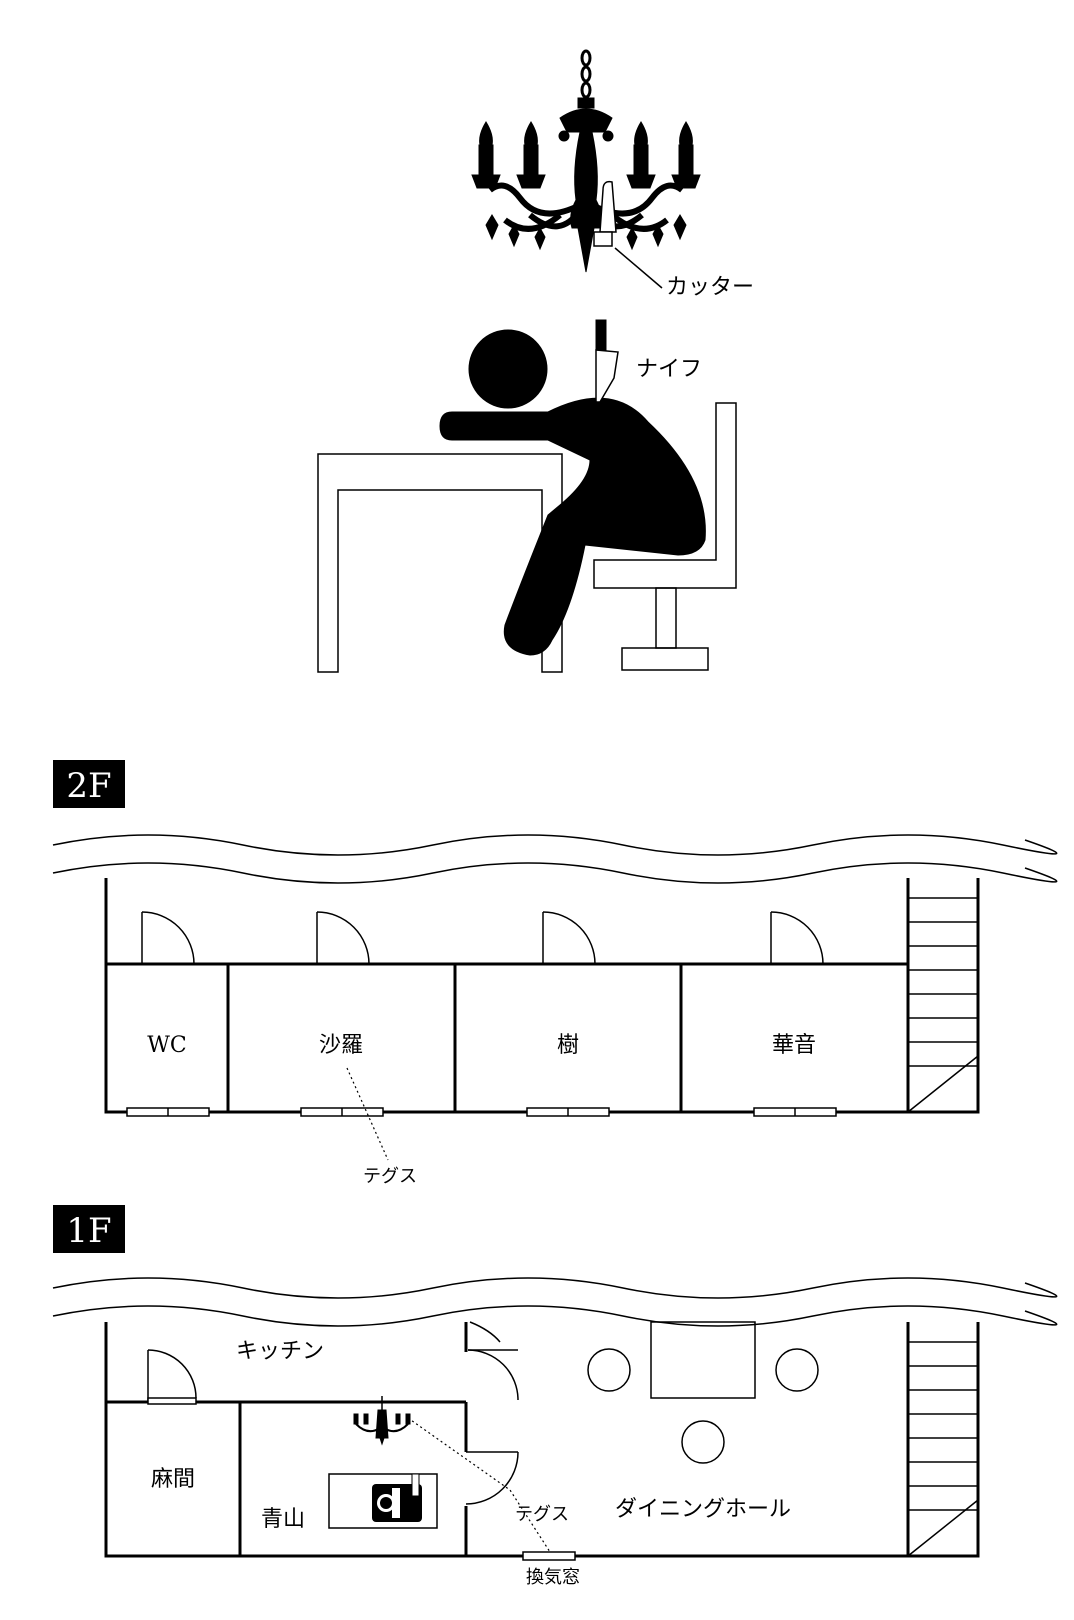 This screenshot has height=1620, width=1074. Describe the element at coordinates (382, 1421) in the screenshot. I see `aoyama-chandelier-icon` at that location.